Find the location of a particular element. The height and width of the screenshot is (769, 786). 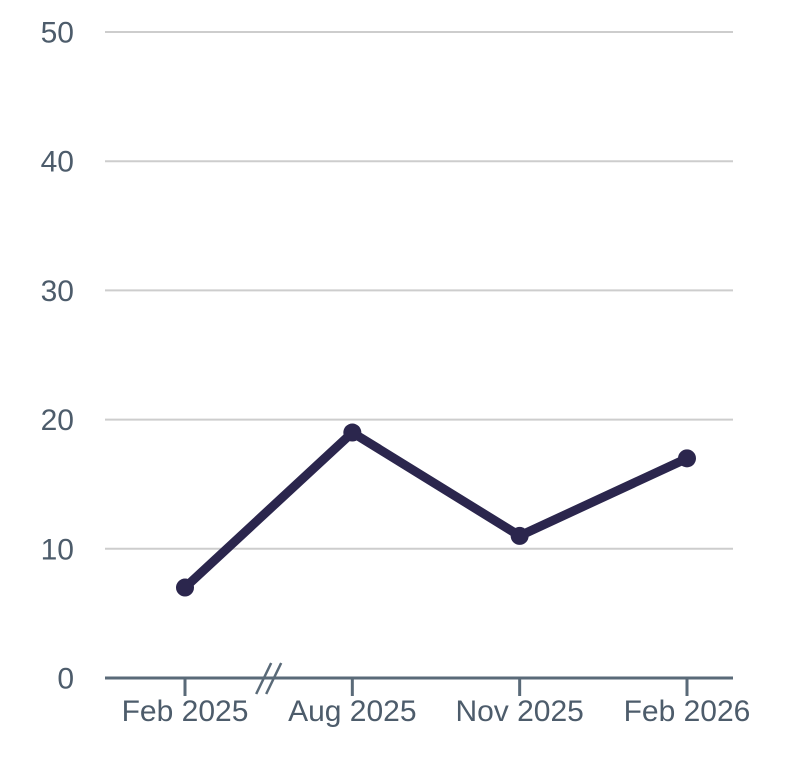

y-axis-tick-label: 50 is located at coordinates (57, 33).